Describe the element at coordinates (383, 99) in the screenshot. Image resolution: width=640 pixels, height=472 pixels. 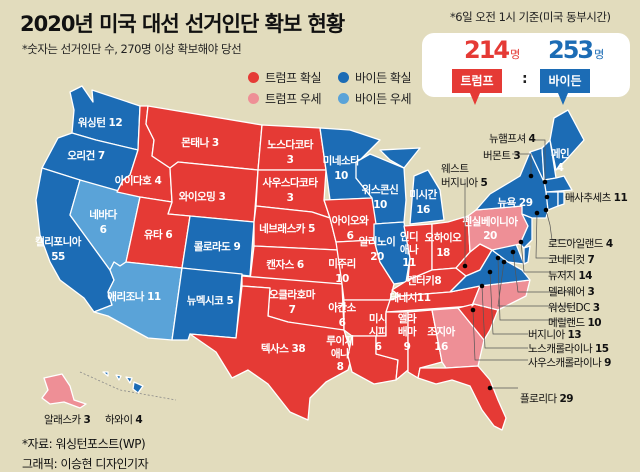
I see `legend-label: 바이든 우세` at that location.